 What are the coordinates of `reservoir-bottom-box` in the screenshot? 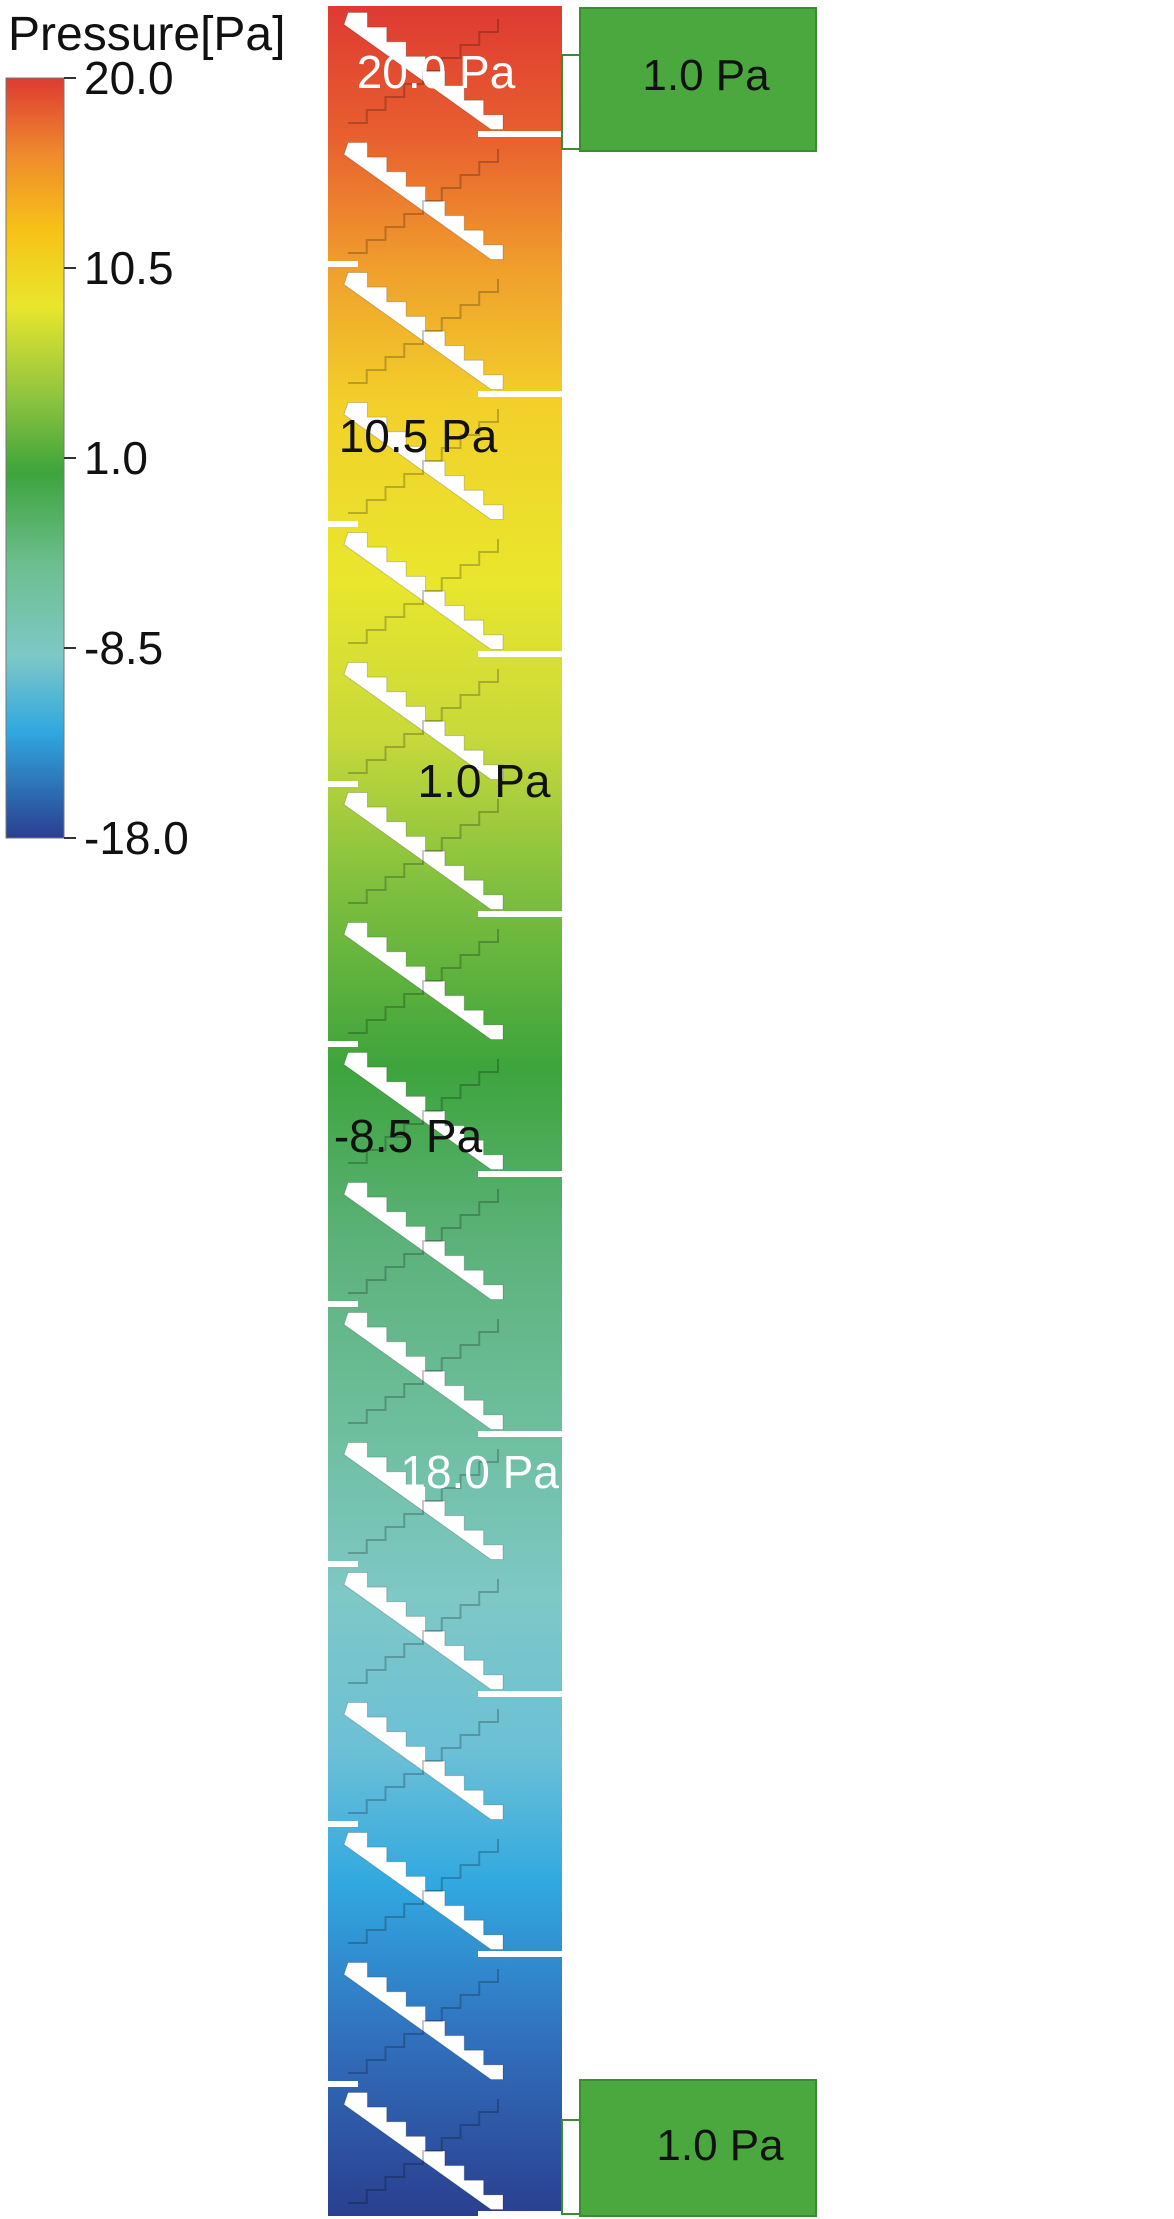 It's located at (698, 2148).